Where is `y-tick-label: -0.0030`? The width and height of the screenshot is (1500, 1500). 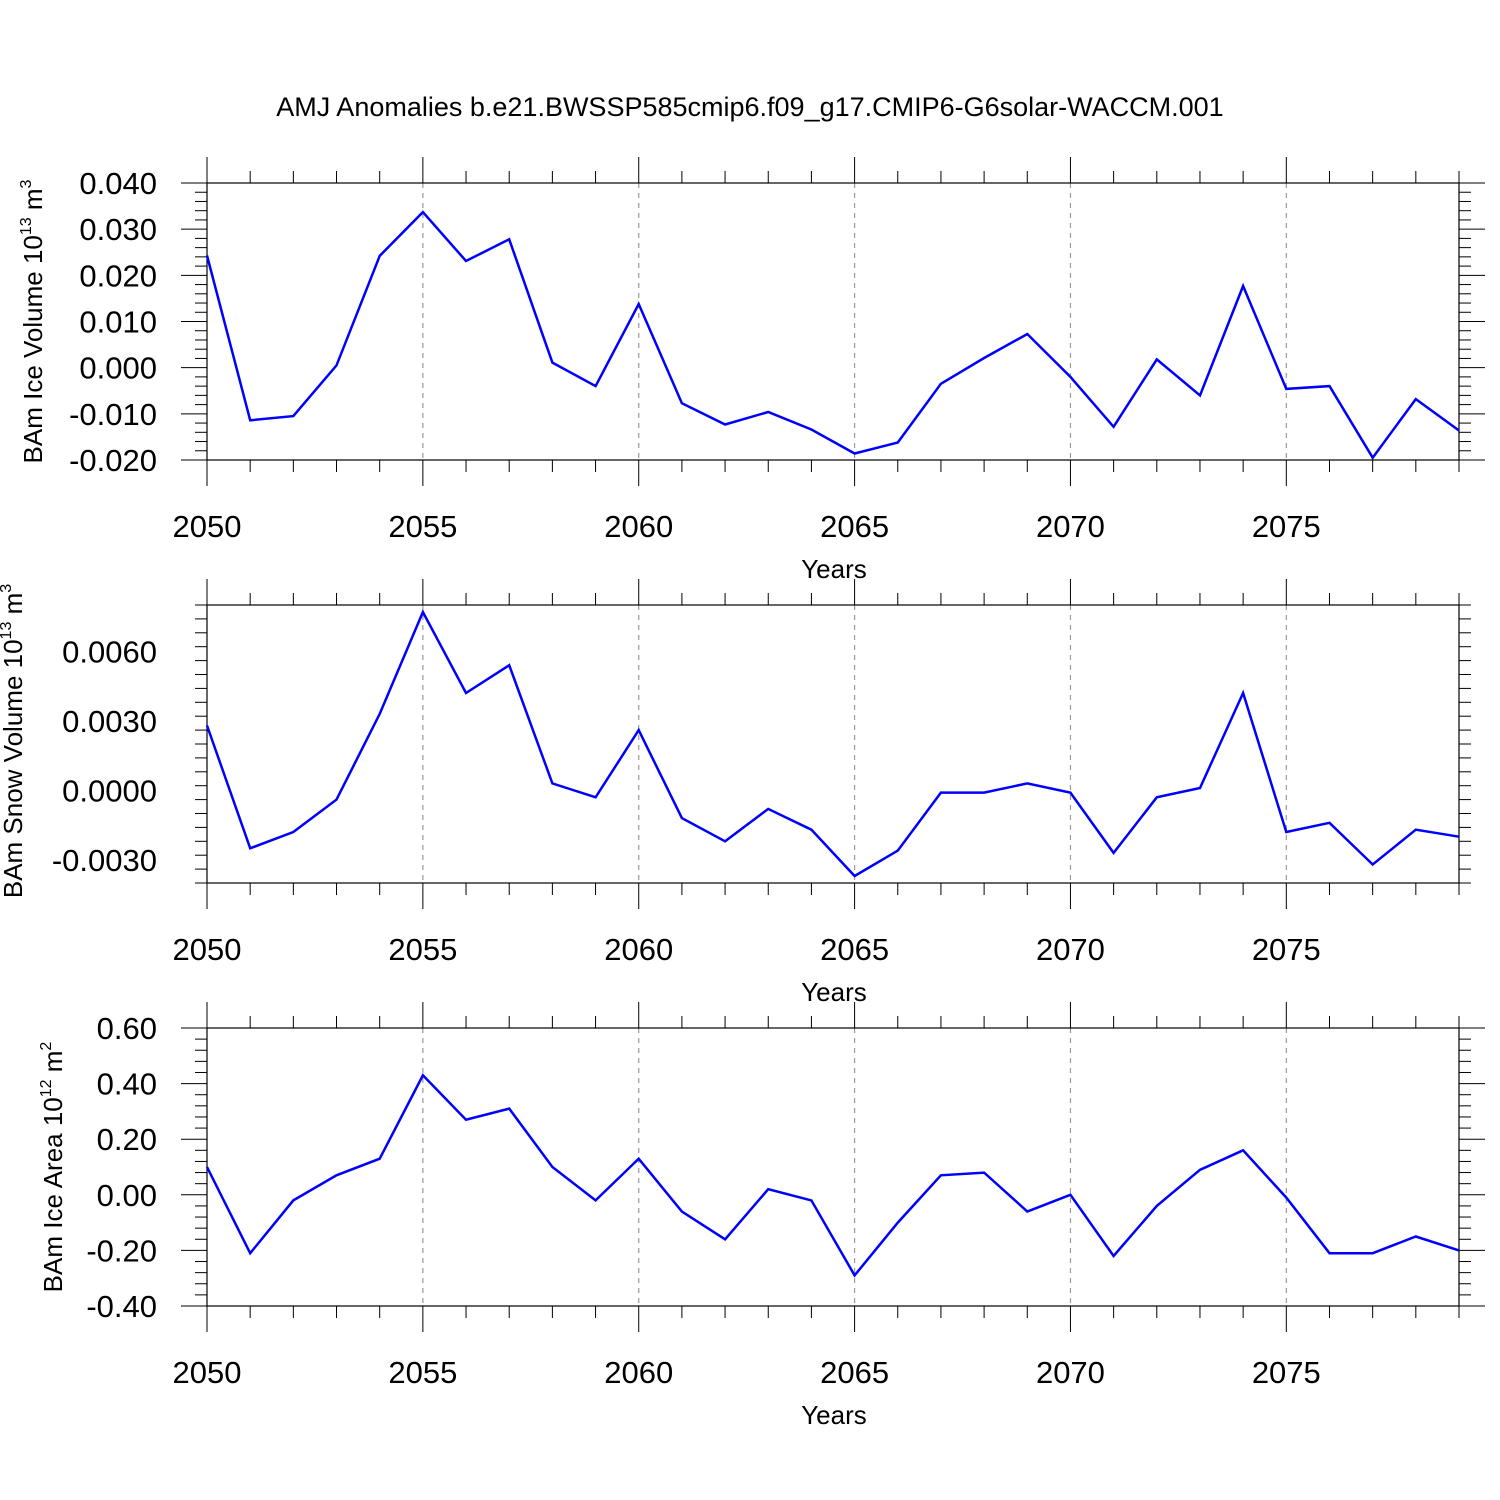 y-tick-label: -0.0030 is located at coordinates (104, 860).